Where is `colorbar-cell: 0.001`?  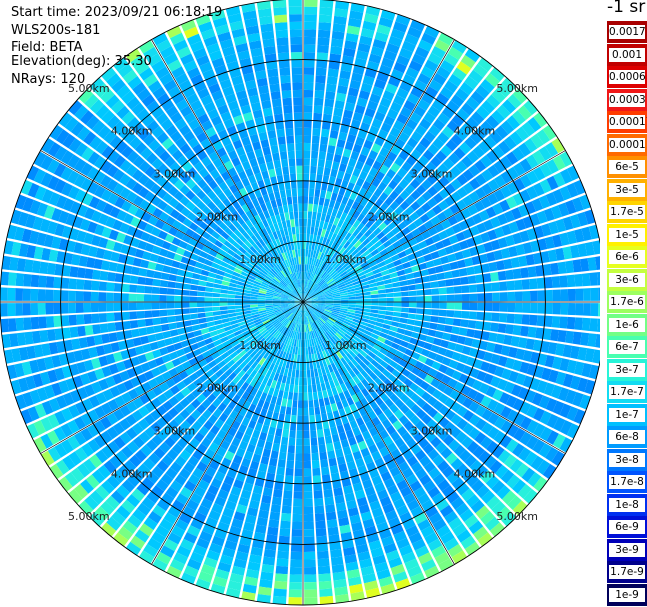 colorbar-cell: 0.001 is located at coordinates (627, 54).